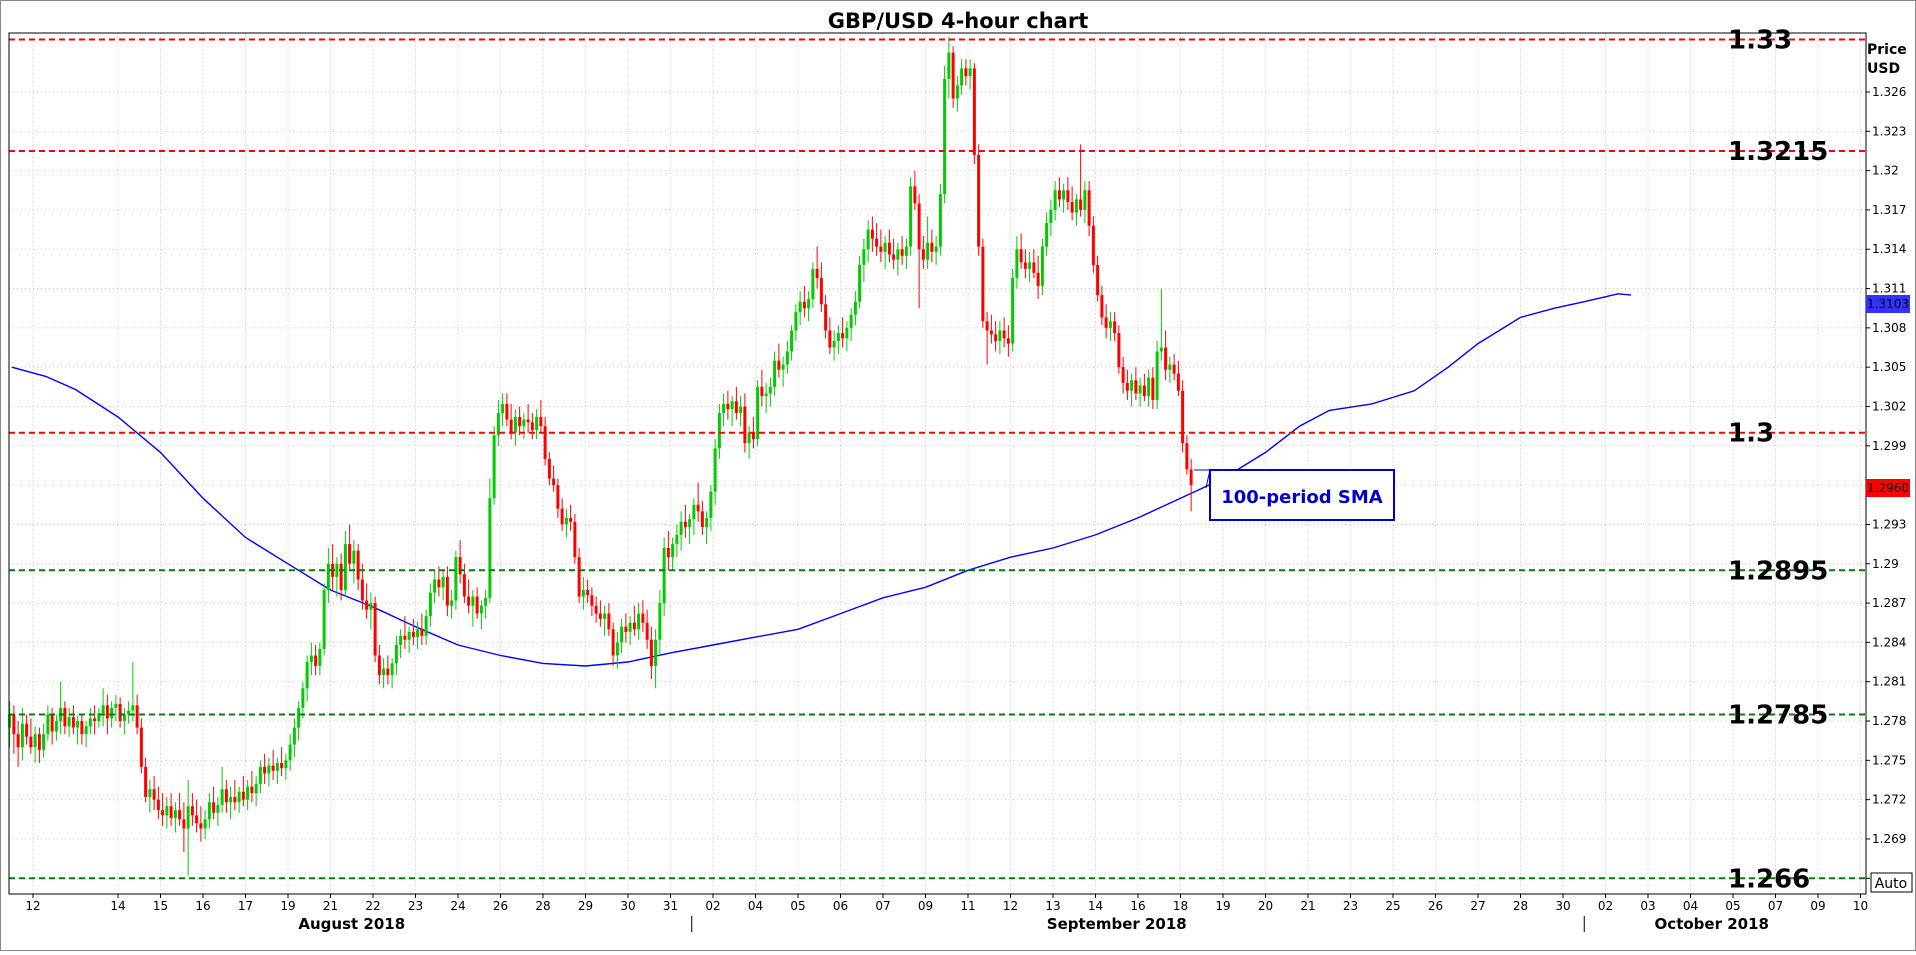 The height and width of the screenshot is (955, 1916). What do you see at coordinates (1647, 906) in the screenshot?
I see `x-tick-label: 03` at bounding box center [1647, 906].